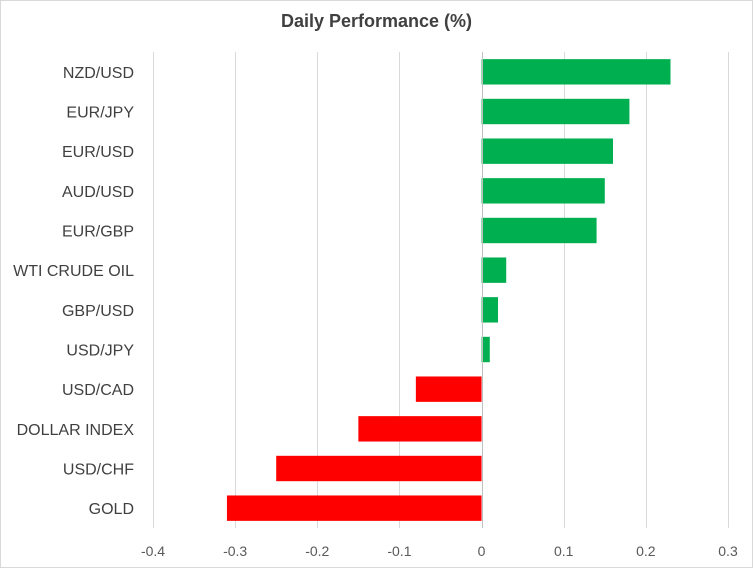 This screenshot has width=753, height=568. What do you see at coordinates (317, 551) in the screenshot?
I see `x-tick-label: -0.2` at bounding box center [317, 551].